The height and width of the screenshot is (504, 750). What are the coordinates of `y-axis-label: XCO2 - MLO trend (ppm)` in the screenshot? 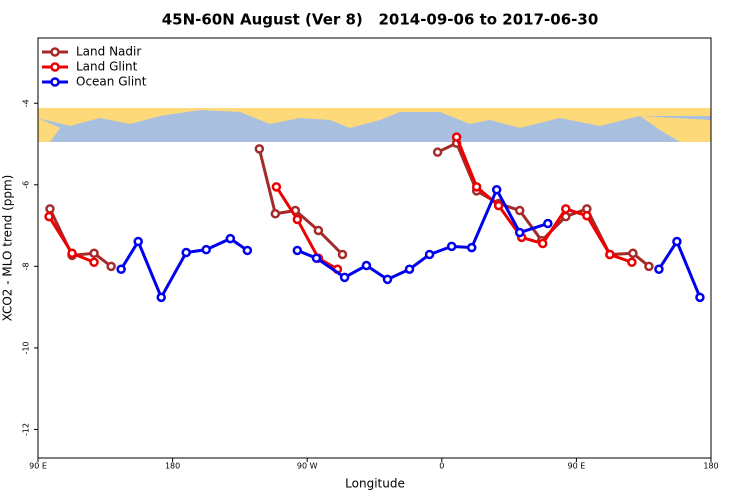 It's located at (8, 248).